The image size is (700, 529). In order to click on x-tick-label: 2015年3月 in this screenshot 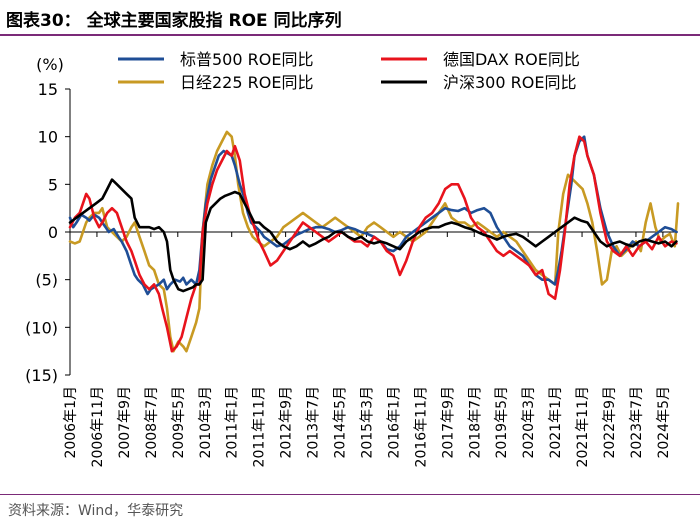, I will do `click(367, 422)`.